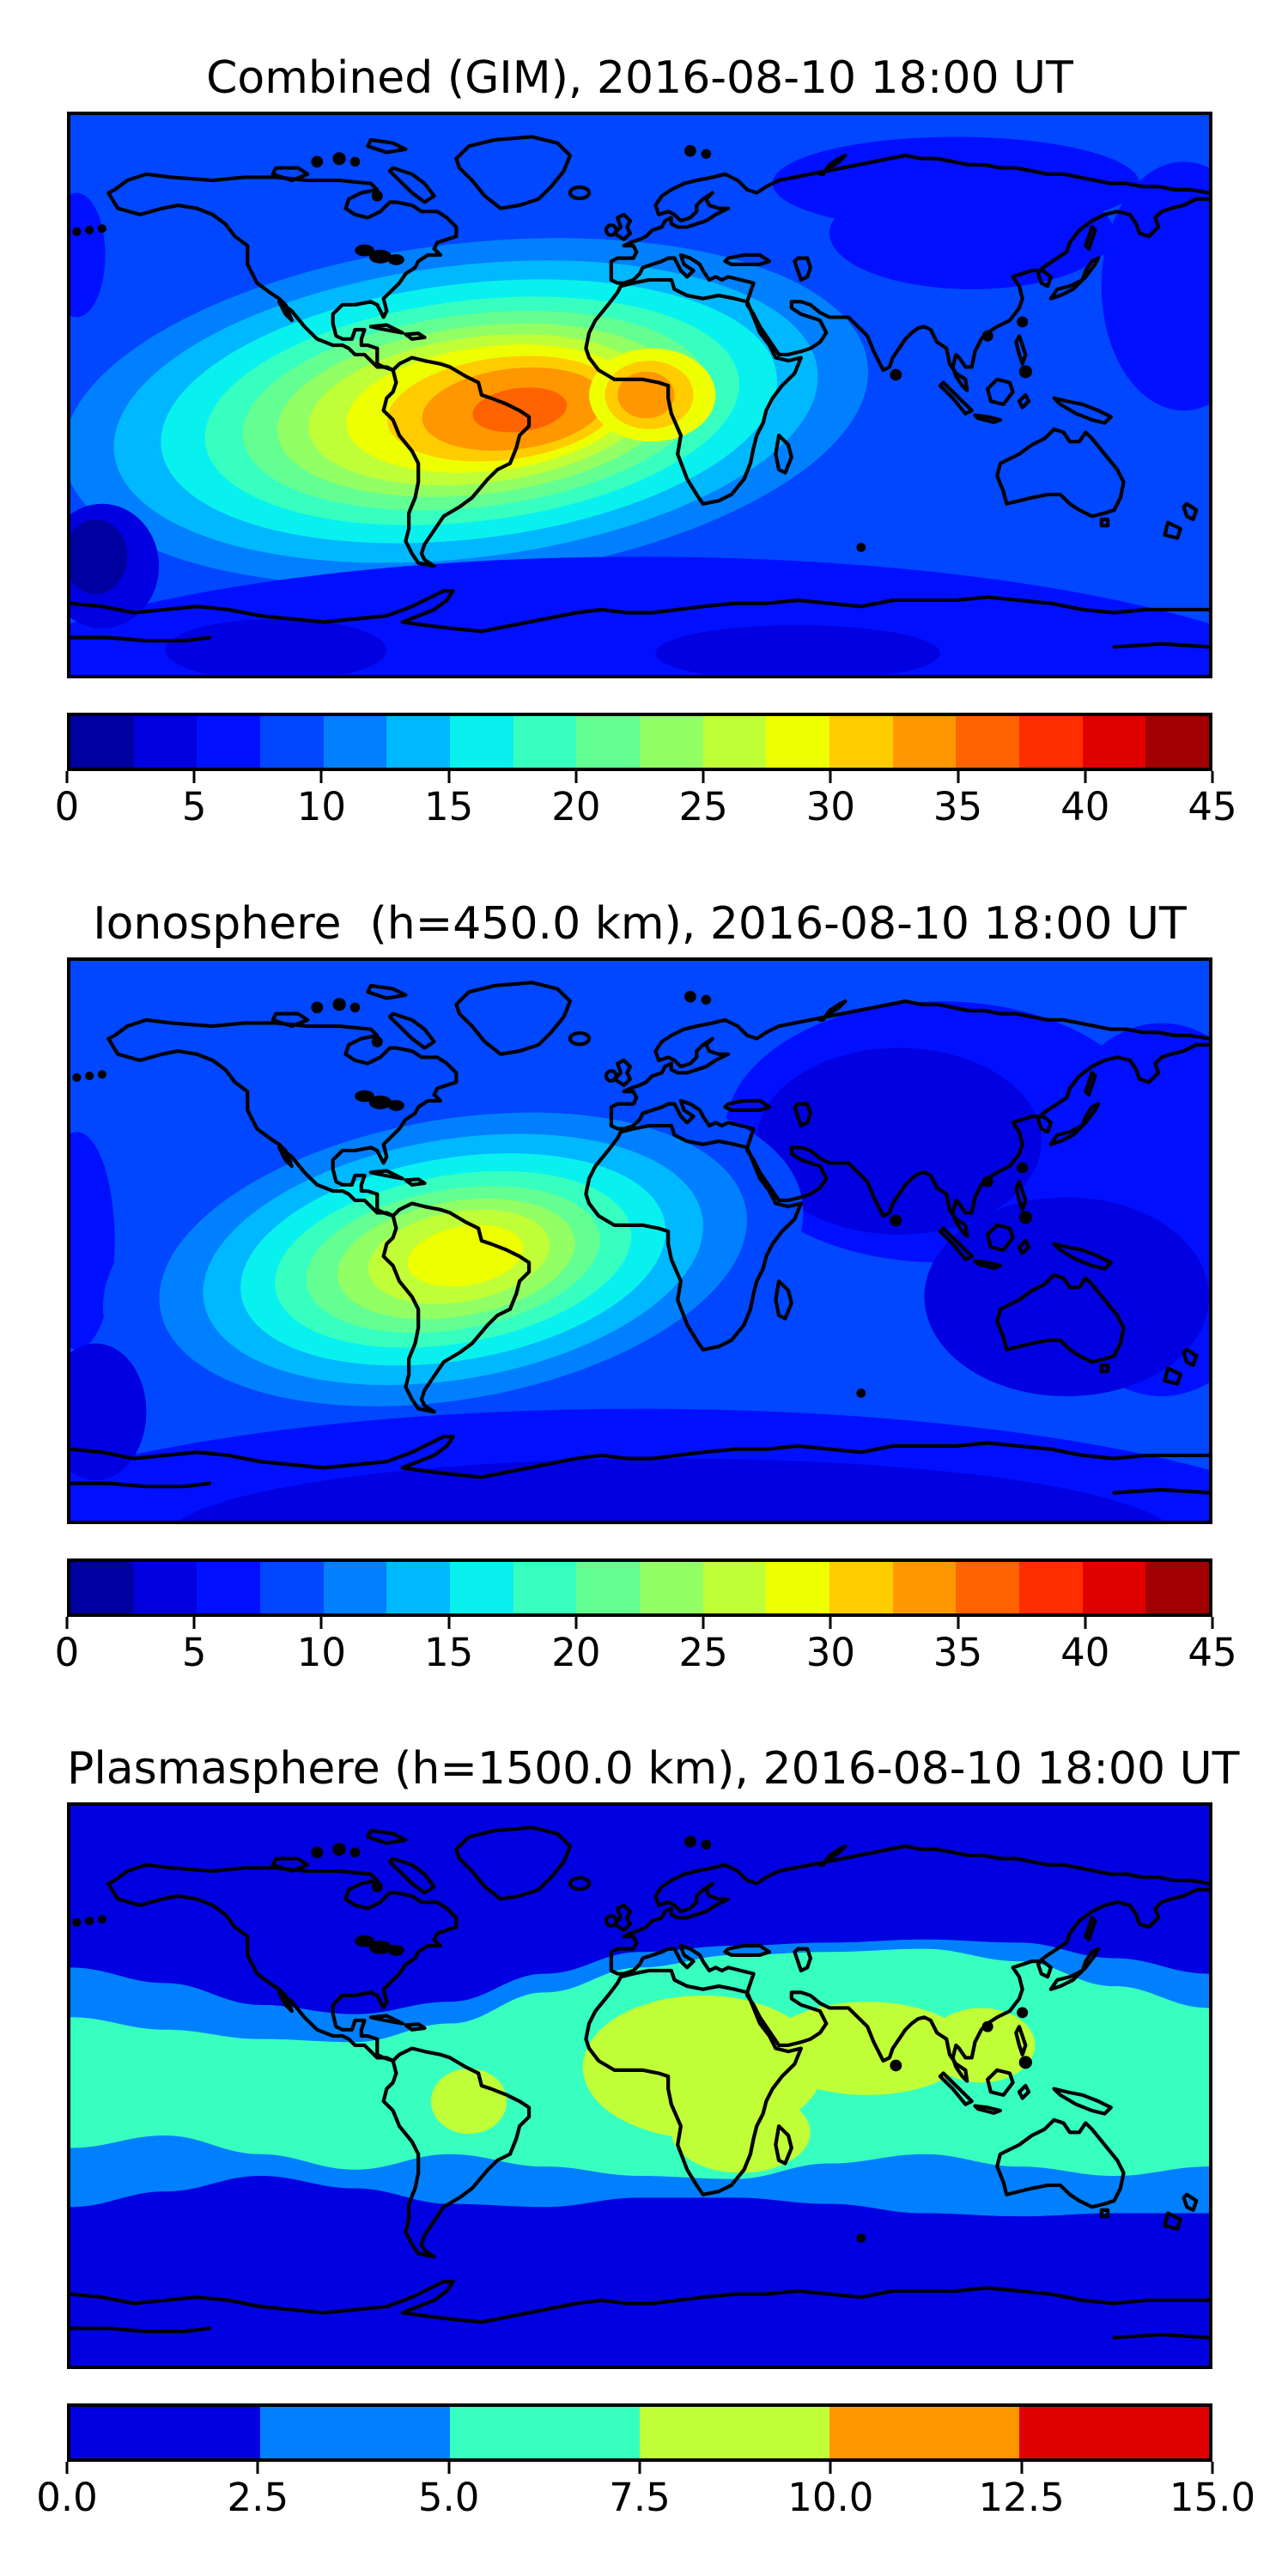  What do you see at coordinates (194, 806) in the screenshot?
I see `colorbar-tick-label: 5` at bounding box center [194, 806].